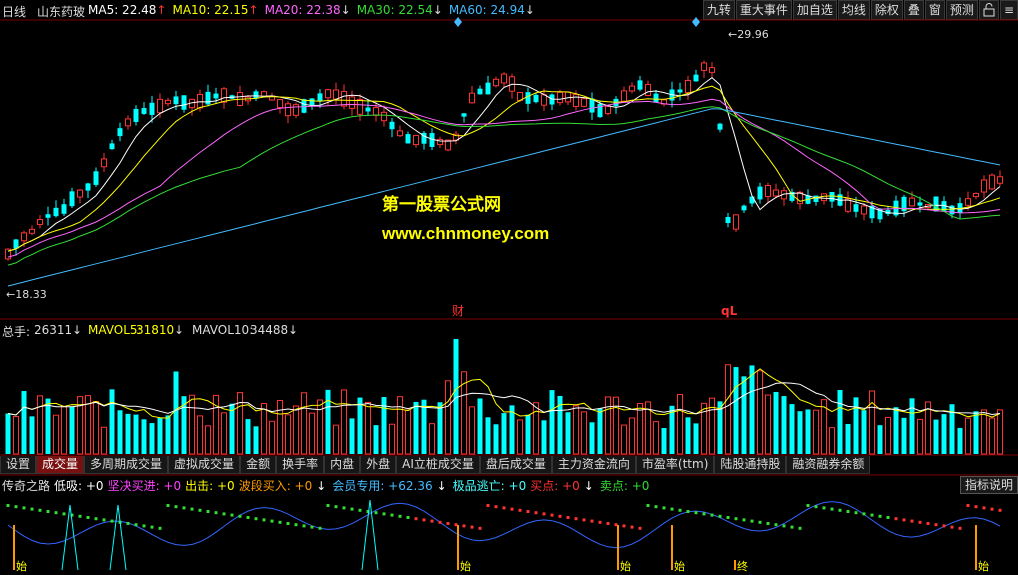 The height and width of the screenshot is (575, 1018). Describe the element at coordinates (593, 465) in the screenshot. I see `indicator-tab: 主力资金流向` at that location.